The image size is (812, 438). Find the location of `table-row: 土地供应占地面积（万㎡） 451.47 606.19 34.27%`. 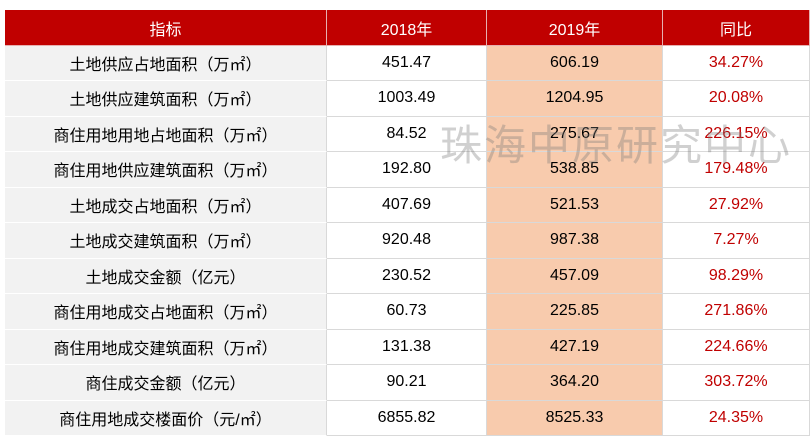

table-row: 土地供应占地面积（万㎡） 451.47 606.19 34.27% is located at coordinates (407, 63).